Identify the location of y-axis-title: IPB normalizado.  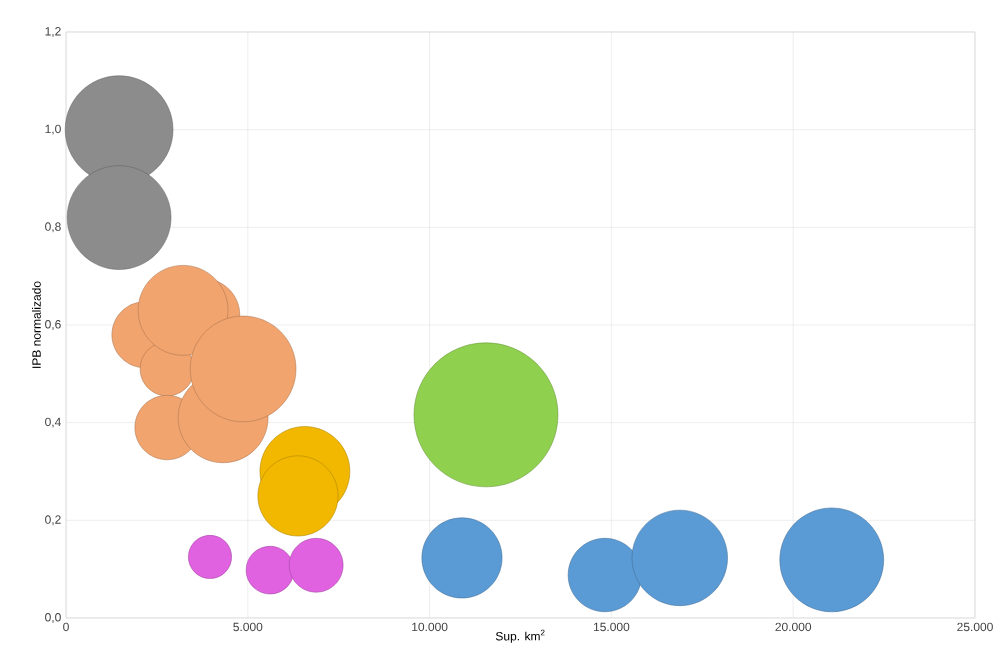
(36, 324).